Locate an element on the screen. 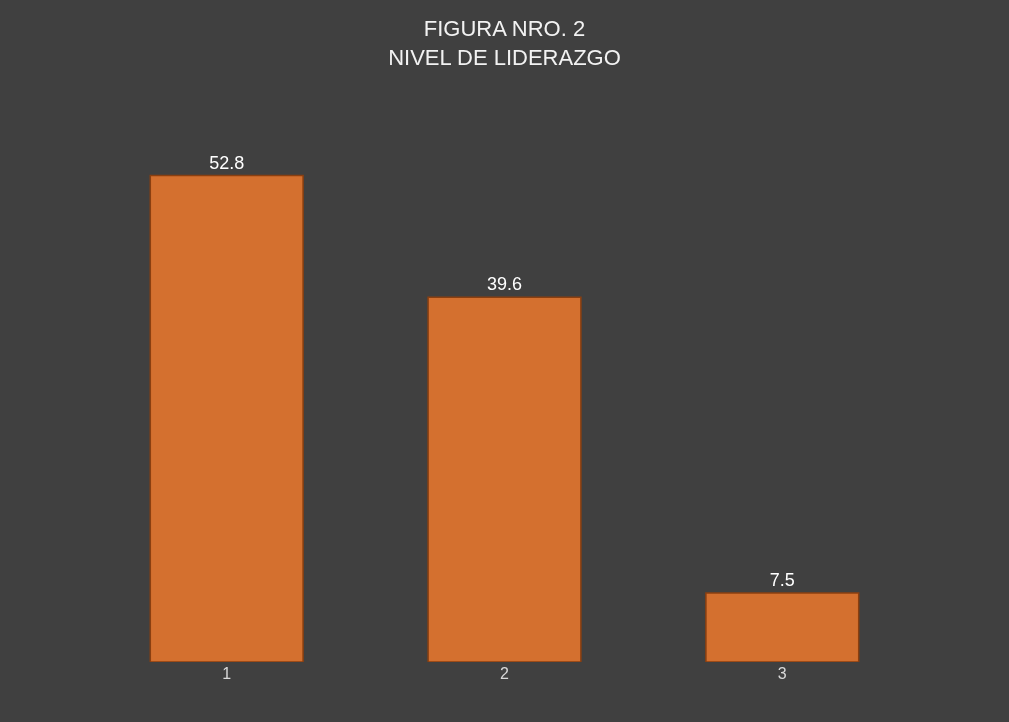 The height and width of the screenshot is (722, 1009). x-tick-label: 2 is located at coordinates (505, 673).